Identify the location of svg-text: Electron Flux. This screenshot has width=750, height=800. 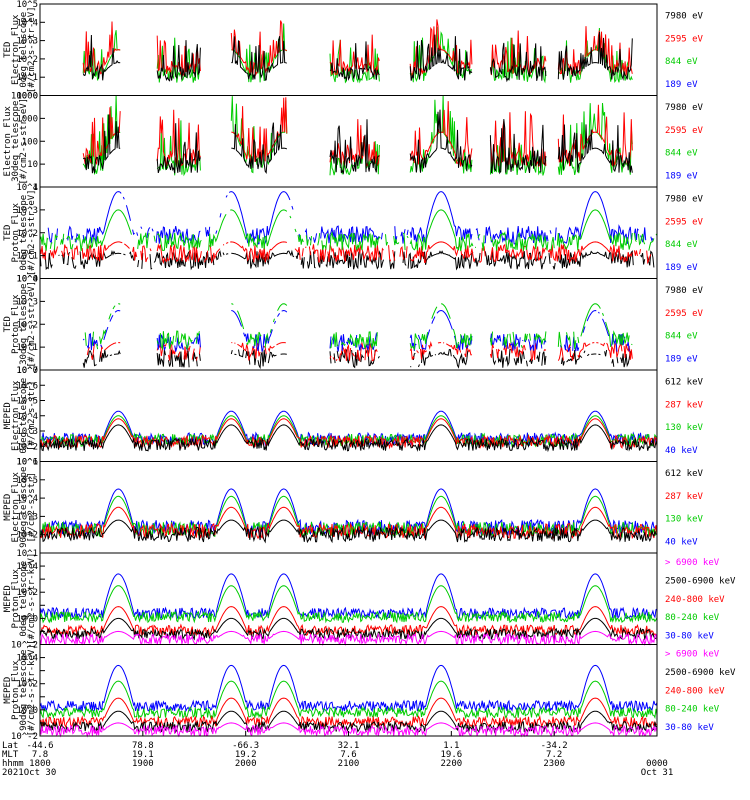
(8, 140).